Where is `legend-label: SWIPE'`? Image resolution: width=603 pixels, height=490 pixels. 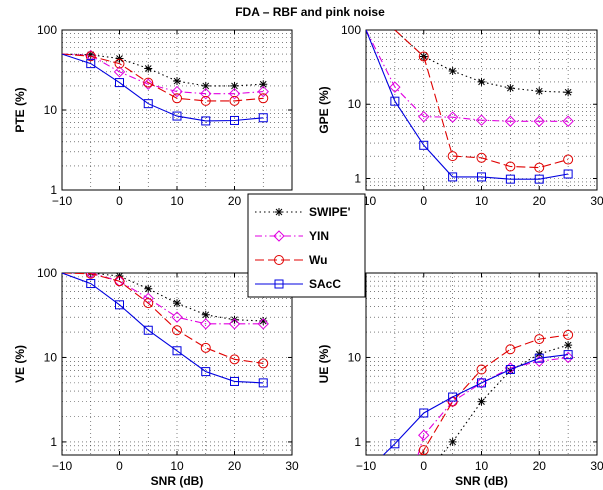 legend-label: SWIPE' is located at coordinates (330, 212).